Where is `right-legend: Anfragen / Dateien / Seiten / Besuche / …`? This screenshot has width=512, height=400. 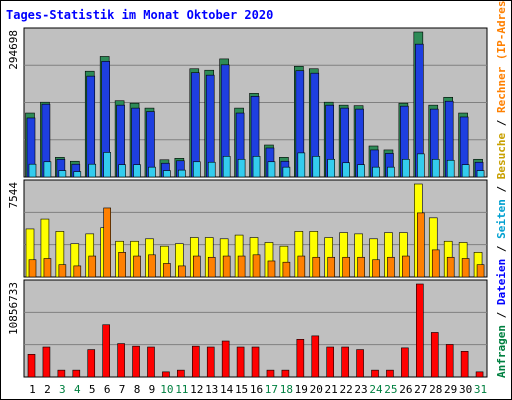
right-legend: Anfragen / Dateien / Seiten / Besuche / … is located at coordinates (501, 189).